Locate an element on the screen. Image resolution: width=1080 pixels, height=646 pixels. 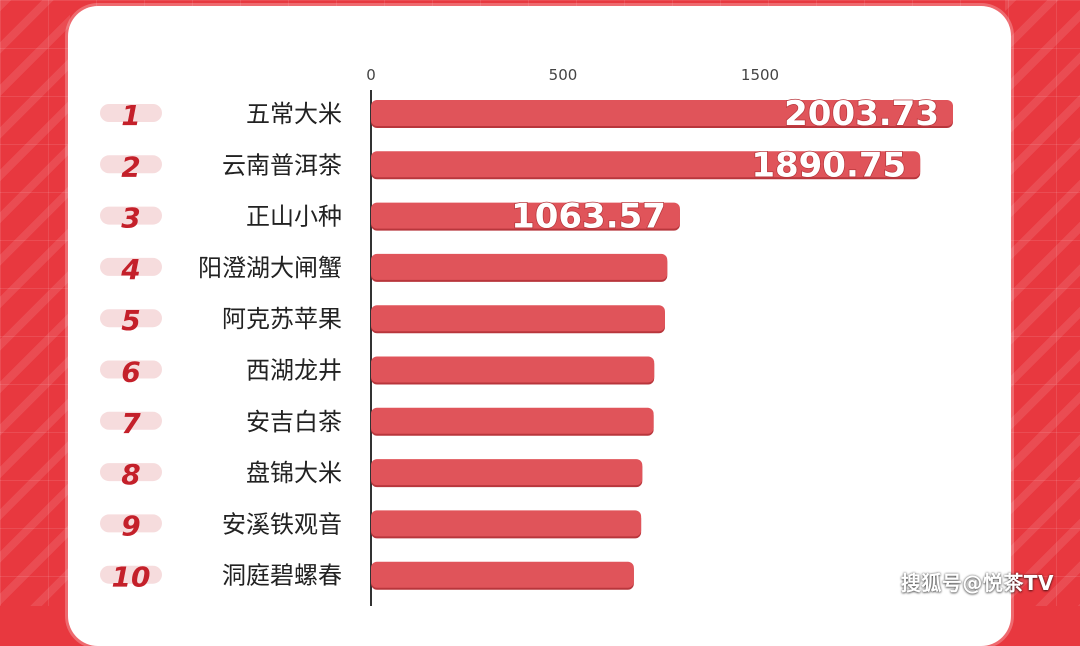
rank-number: 7 is located at coordinates (131, 423).